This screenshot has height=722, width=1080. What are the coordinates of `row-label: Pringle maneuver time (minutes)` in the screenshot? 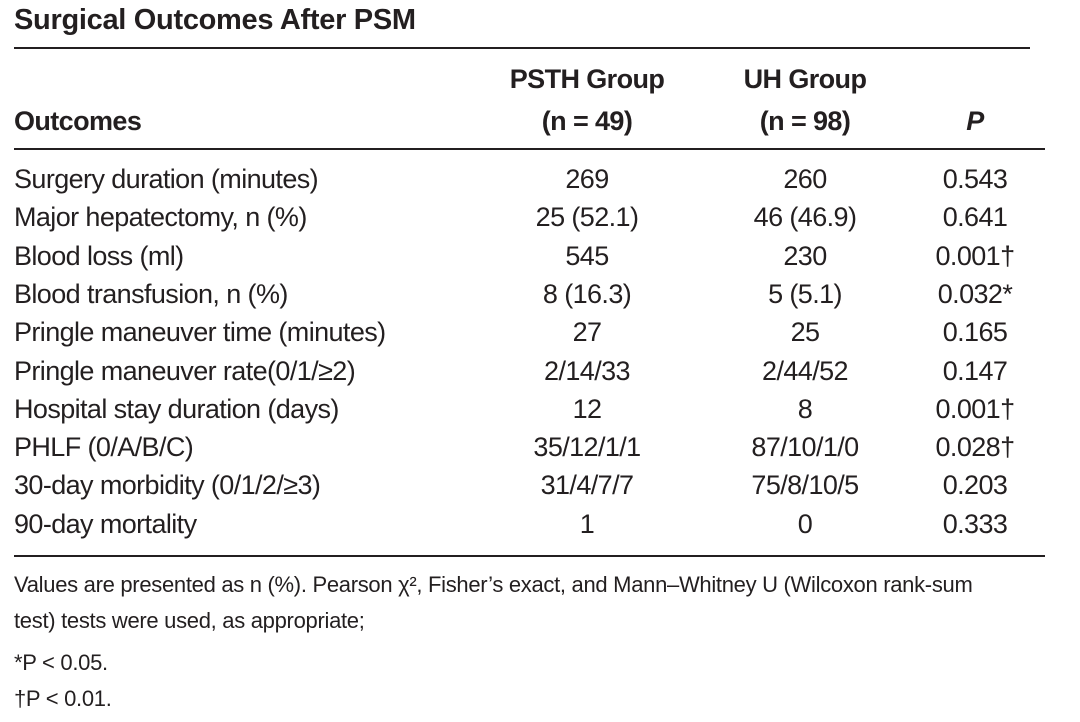 It's located at (200, 332).